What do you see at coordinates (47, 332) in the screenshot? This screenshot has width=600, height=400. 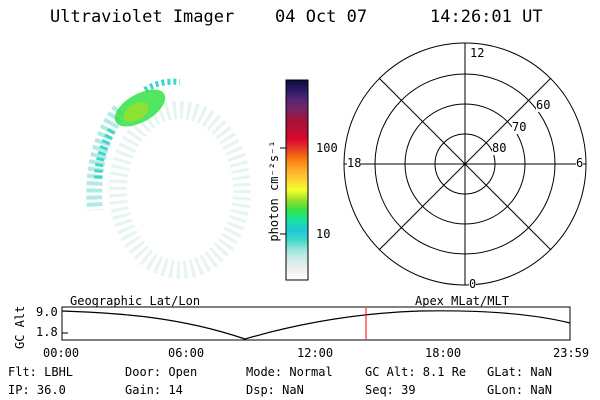 I see `timeline-y-tick-low: 1.8` at bounding box center [47, 332].